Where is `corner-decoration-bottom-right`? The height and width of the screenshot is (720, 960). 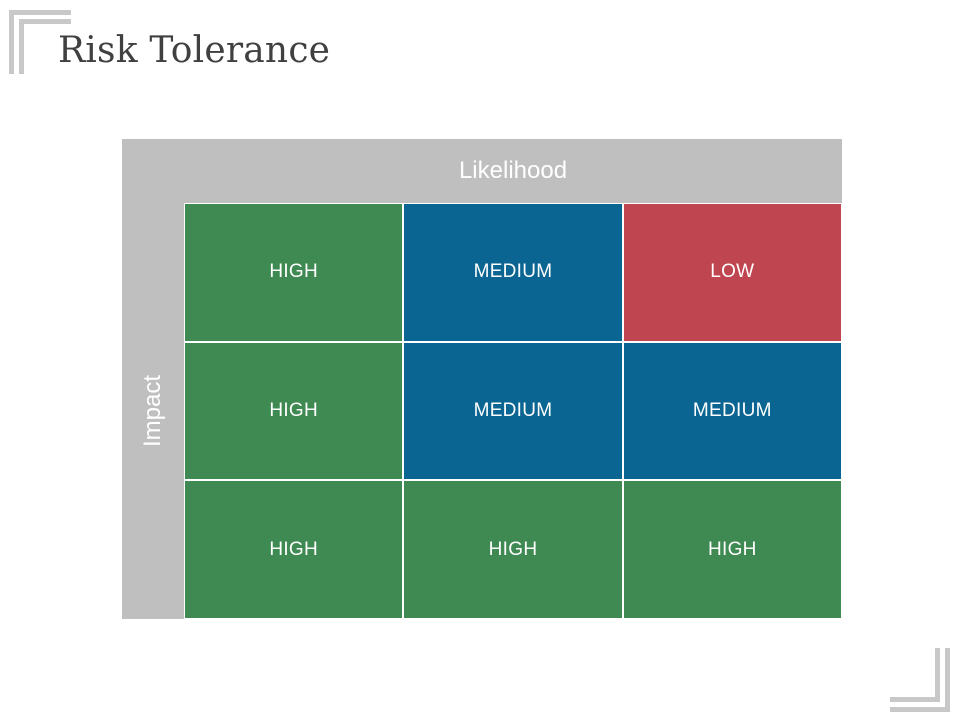
corner-decoration-bottom-right is located at coordinates (920, 680).